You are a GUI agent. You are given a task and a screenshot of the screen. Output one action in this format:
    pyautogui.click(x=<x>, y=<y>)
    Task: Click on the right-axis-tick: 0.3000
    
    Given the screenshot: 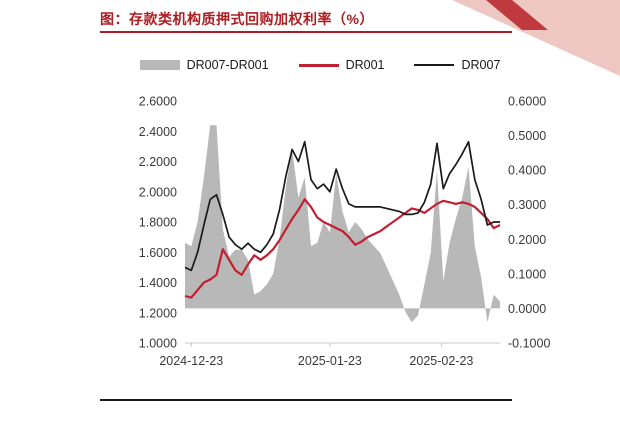 What is the action you would take?
    pyautogui.click(x=527, y=205)
    